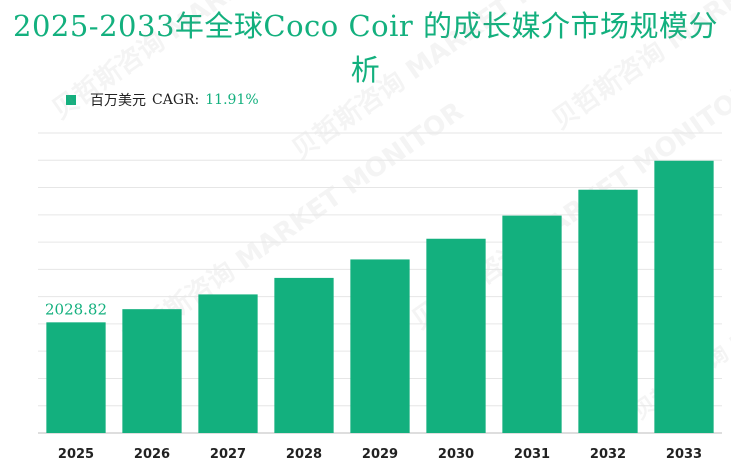 This screenshot has width=731, height=474. Describe the element at coordinates (76, 377) in the screenshot. I see `bar-2025` at that location.